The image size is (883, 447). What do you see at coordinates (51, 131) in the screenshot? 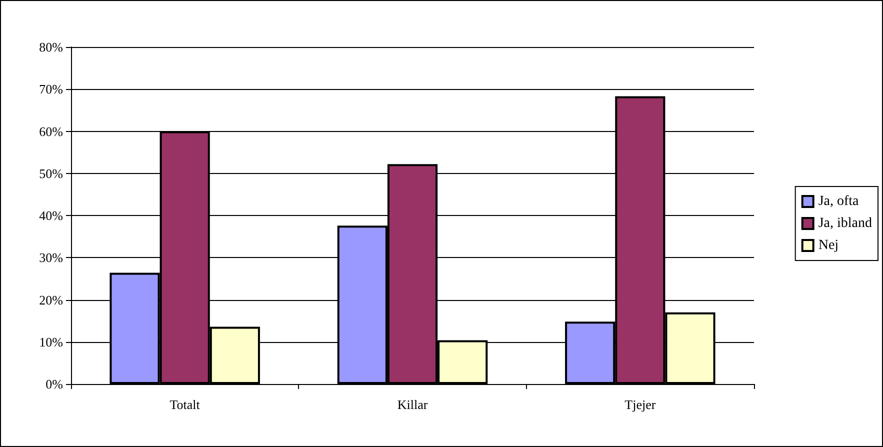
I see `y-tick-label: 60%` at bounding box center [51, 131].